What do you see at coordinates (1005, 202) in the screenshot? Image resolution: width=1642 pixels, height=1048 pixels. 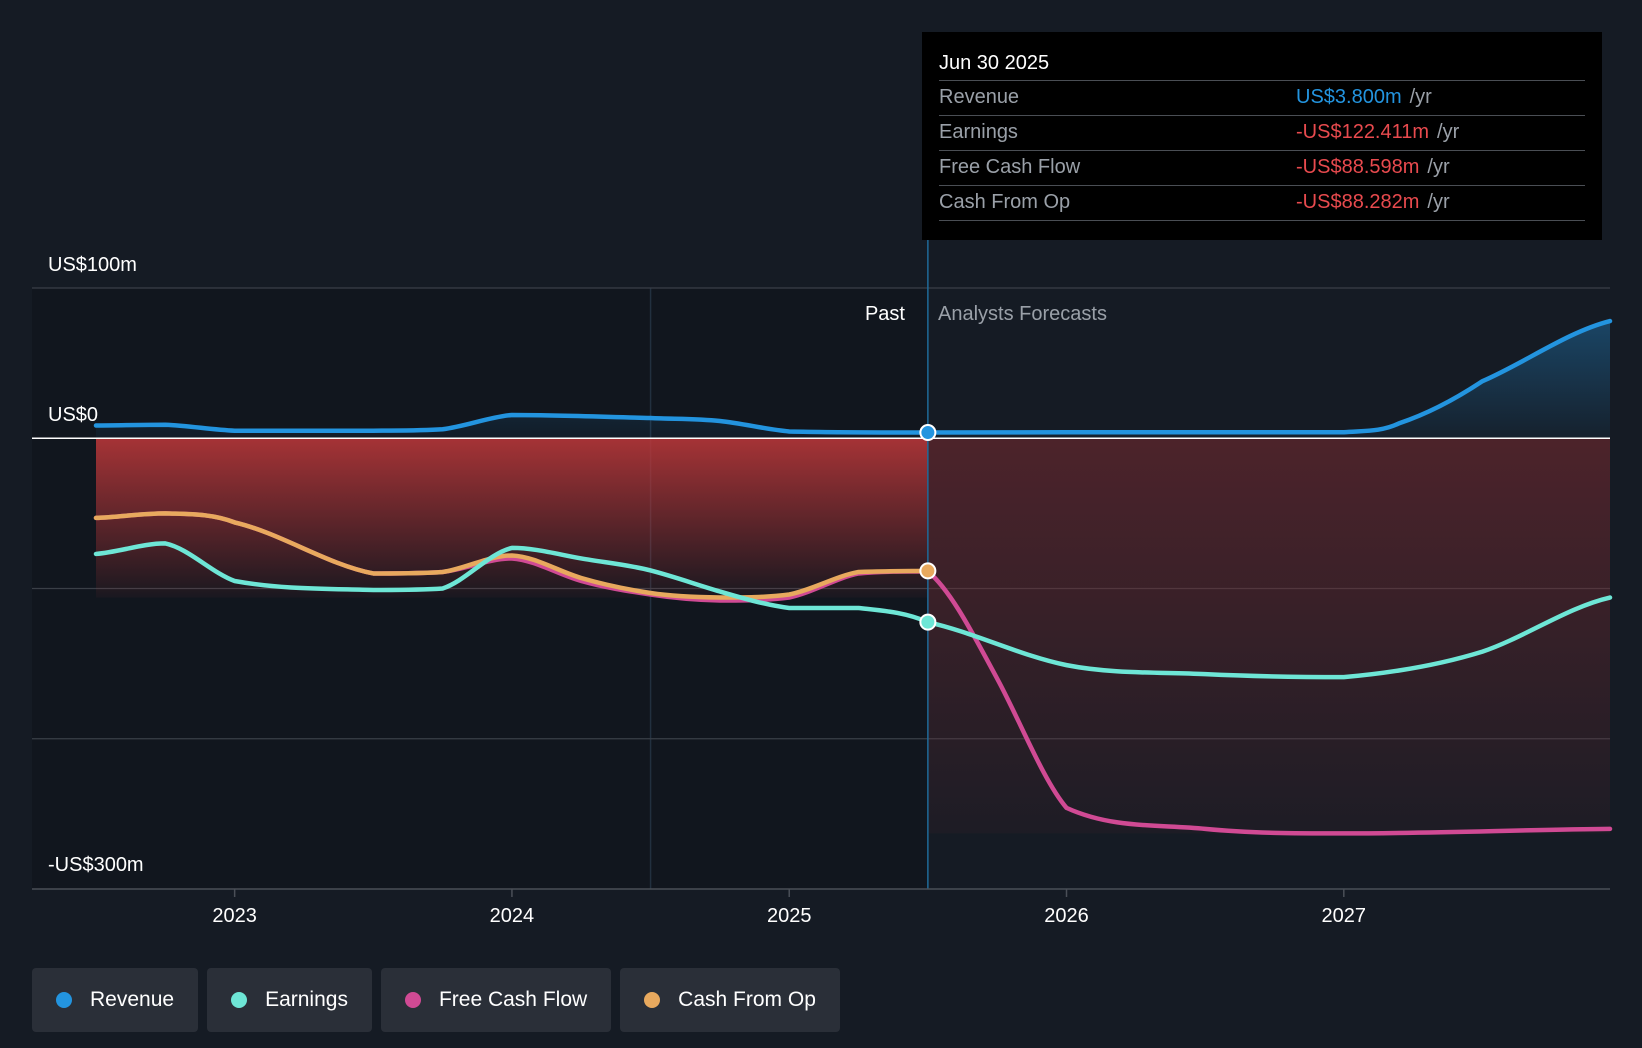 I see `tooltip-label: Cash From Op` at bounding box center [1005, 202].